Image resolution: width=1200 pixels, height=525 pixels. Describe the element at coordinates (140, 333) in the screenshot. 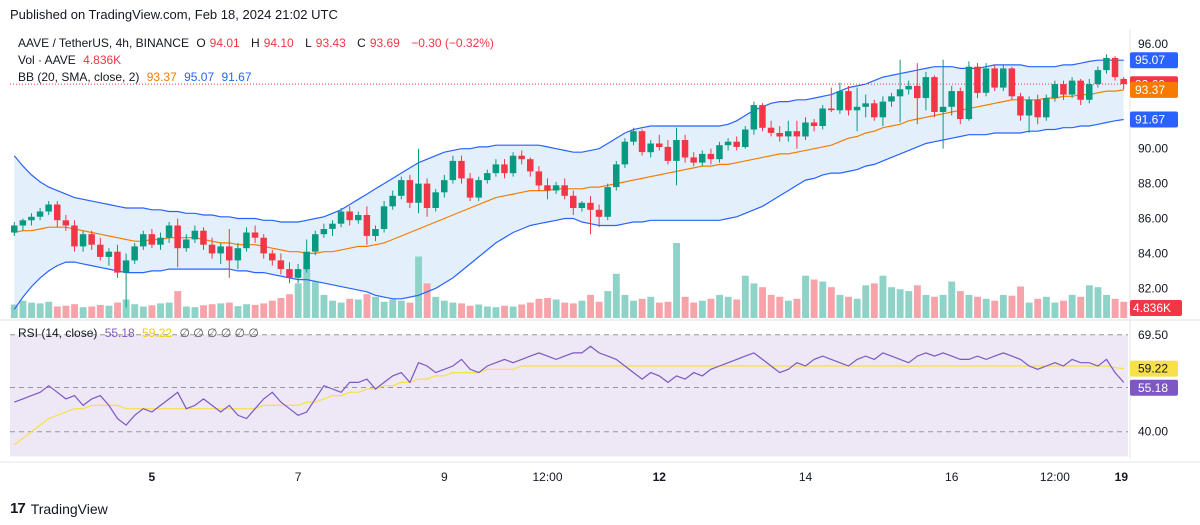

I see `rsi-legend: RSI (14, close) 55.18 59.22 ∅ ∅ ∅ ∅ ∅ ∅` at that location.